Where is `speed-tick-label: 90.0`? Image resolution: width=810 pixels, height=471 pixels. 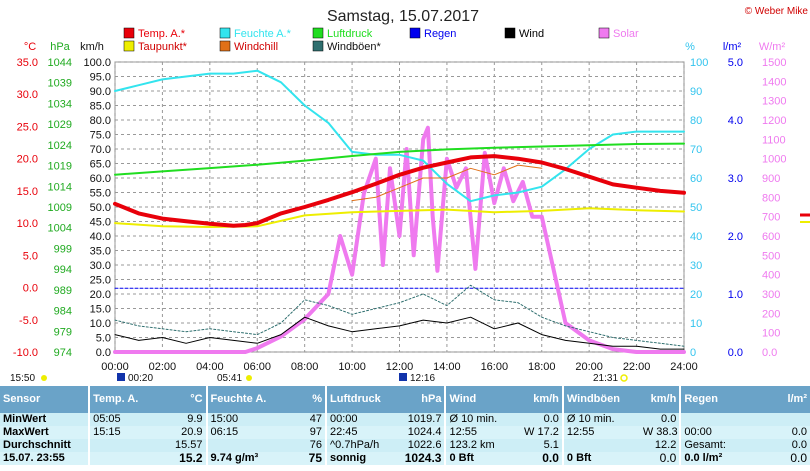
speed-tick-label: 90.0 is located at coordinates (100, 92).